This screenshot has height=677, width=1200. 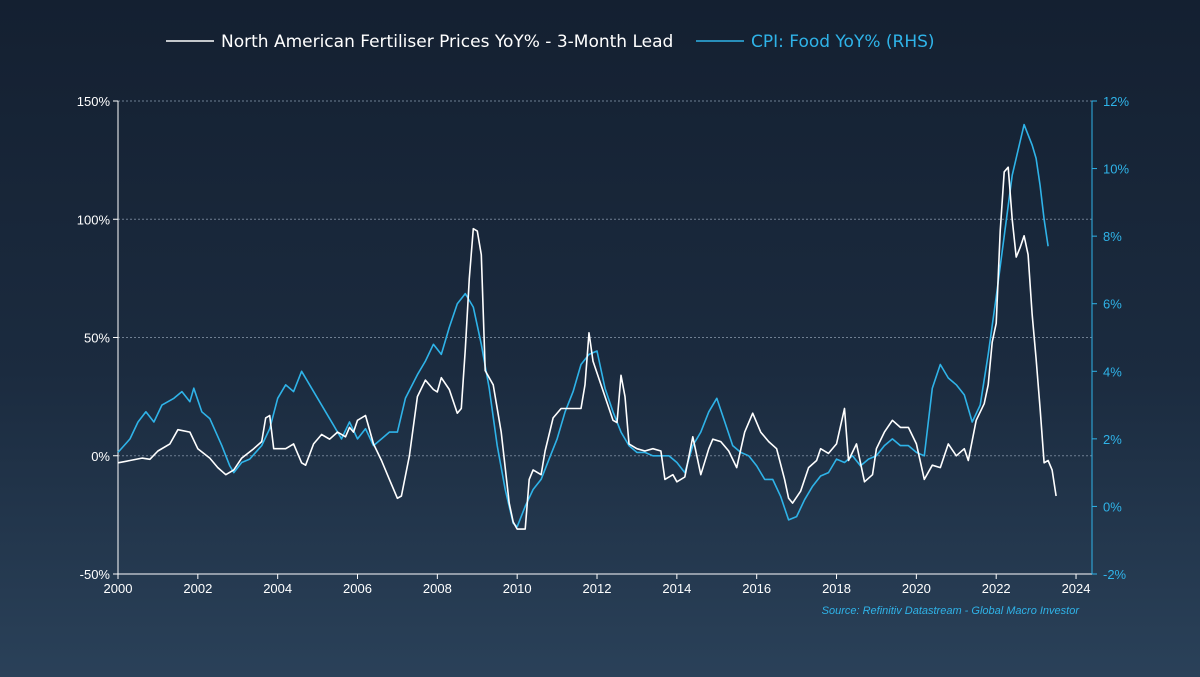 What do you see at coordinates (597, 588) in the screenshot?
I see `x-tick-label: 2012` at bounding box center [597, 588].